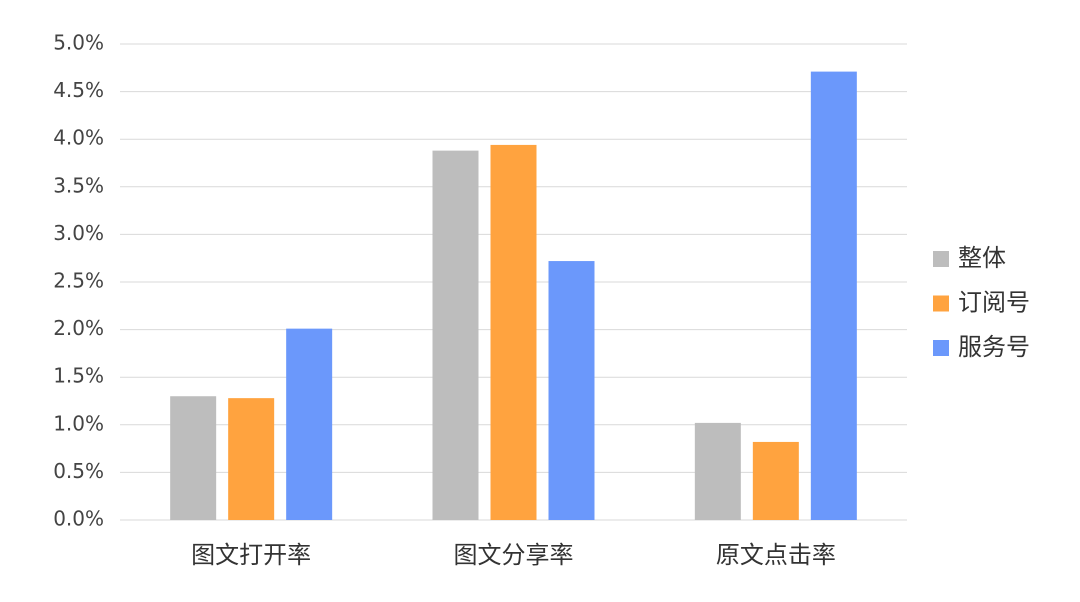 The image size is (1080, 602). Describe the element at coordinates (78, 519) in the screenshot. I see `y-tick-label: 0.0%` at that location.